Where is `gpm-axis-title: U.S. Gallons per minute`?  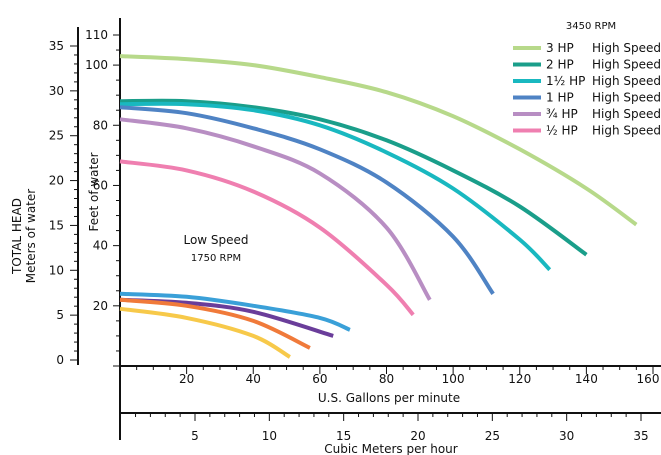 gpm-axis-title: U.S. Gallons per minute is located at coordinates (389, 398).